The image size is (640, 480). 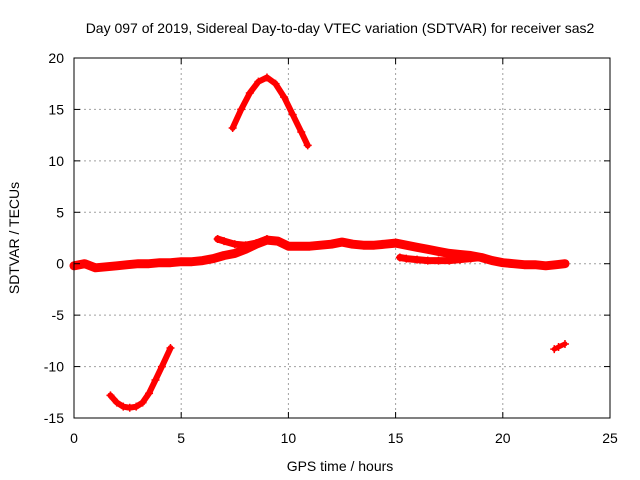 What do you see at coordinates (270, 111) in the screenshot?
I see `series-upper-arc` at bounding box center [270, 111].